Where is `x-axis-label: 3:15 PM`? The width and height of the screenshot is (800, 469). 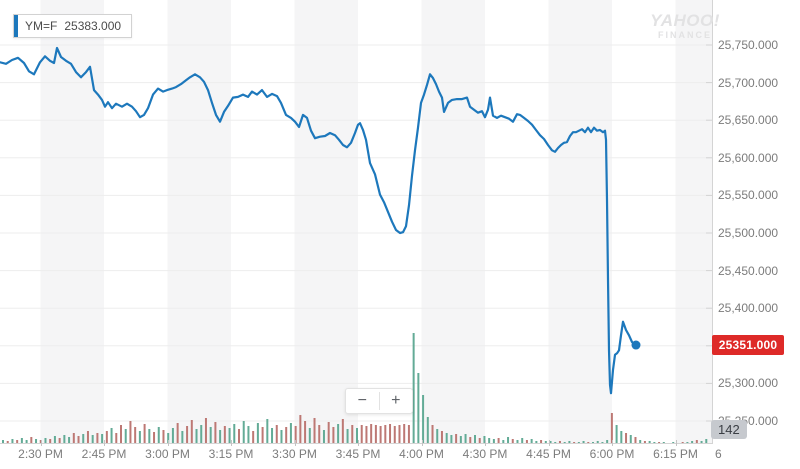 x-axis-label: 3:15 PM is located at coordinates (231, 454).